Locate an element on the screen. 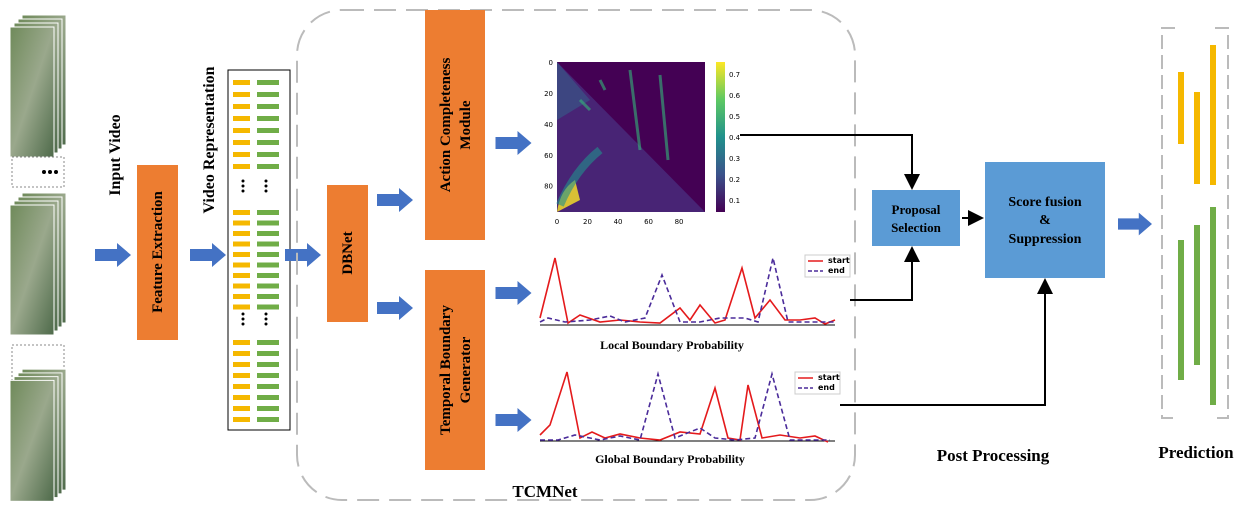 This screenshot has height=508, width=1244. colorbar-tick-label: 0.2 is located at coordinates (734, 180).